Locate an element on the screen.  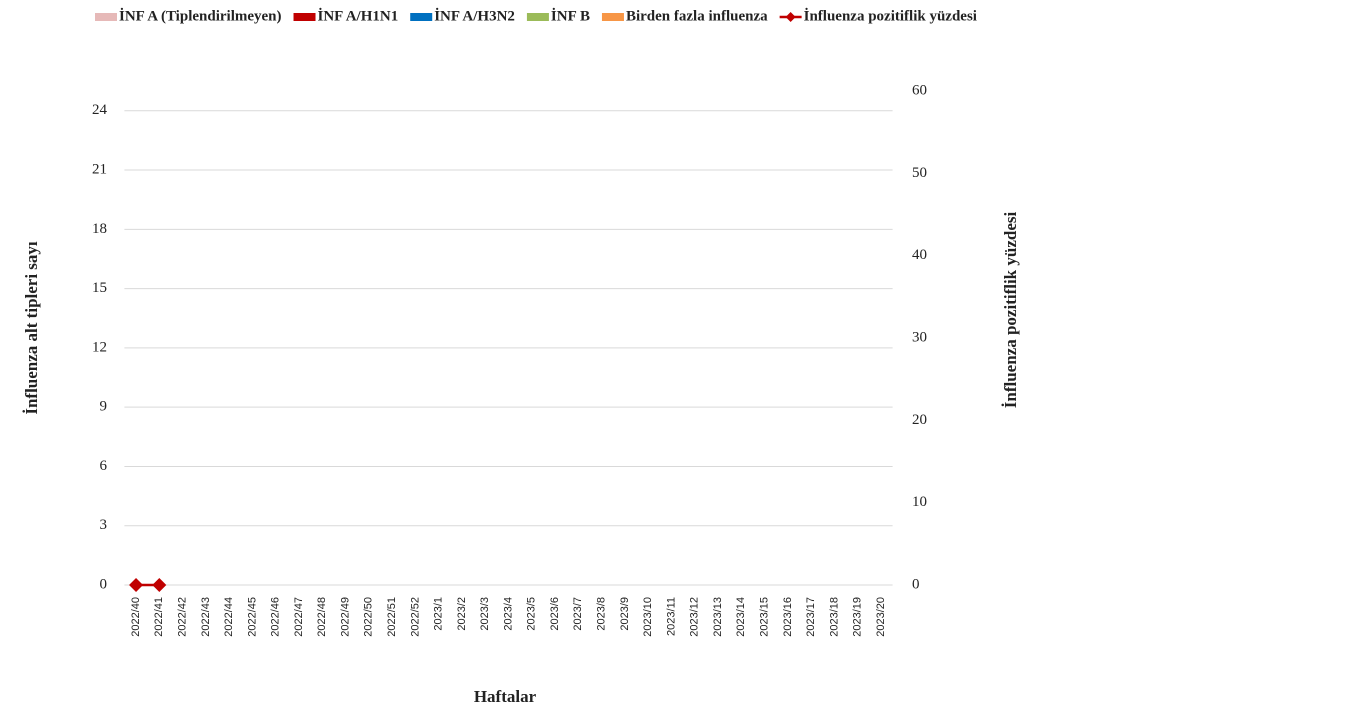
legend-label: İNF A/H1N1 is located at coordinates (358, 15).